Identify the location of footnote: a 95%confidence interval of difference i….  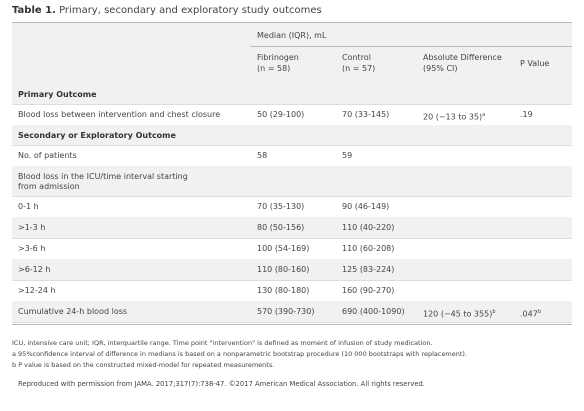
(240, 354).